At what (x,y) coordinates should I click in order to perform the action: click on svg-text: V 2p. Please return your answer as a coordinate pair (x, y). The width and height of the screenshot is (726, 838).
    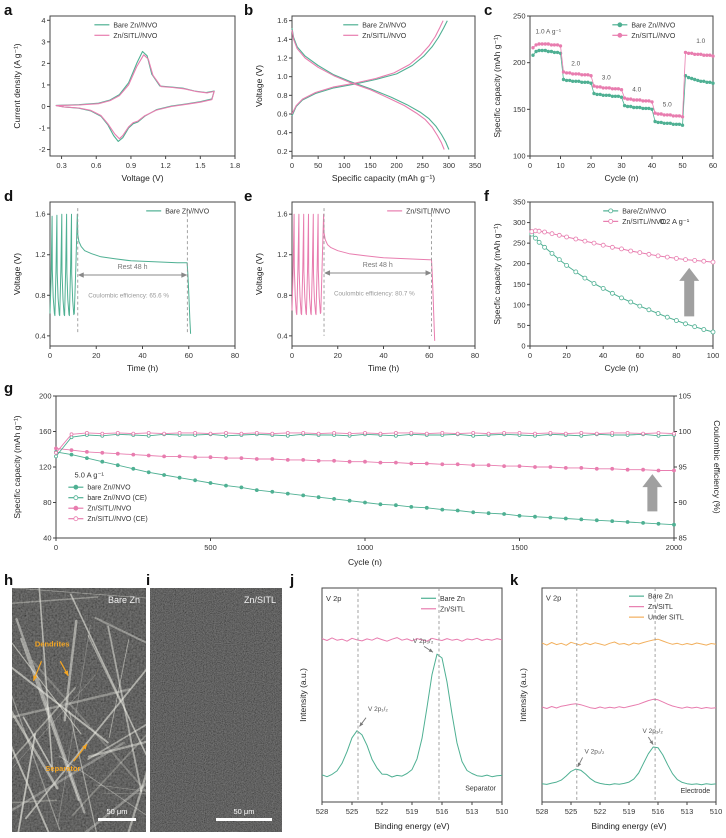
    Looking at the image, I should click on (553, 598).